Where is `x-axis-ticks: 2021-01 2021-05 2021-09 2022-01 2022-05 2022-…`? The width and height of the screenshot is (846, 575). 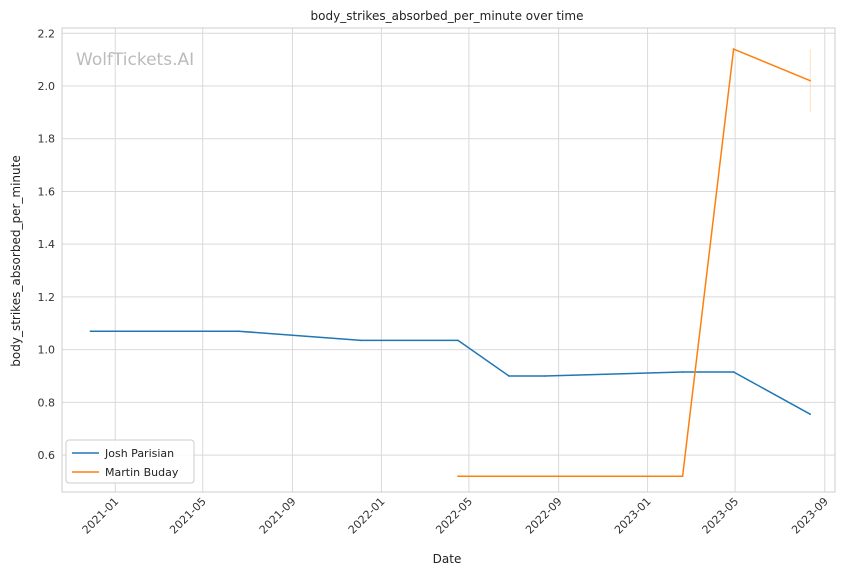
x-axis-ticks: 2021-01 2021-05 2021-09 2022-01 2022-05 2022-… is located at coordinates (455, 516).